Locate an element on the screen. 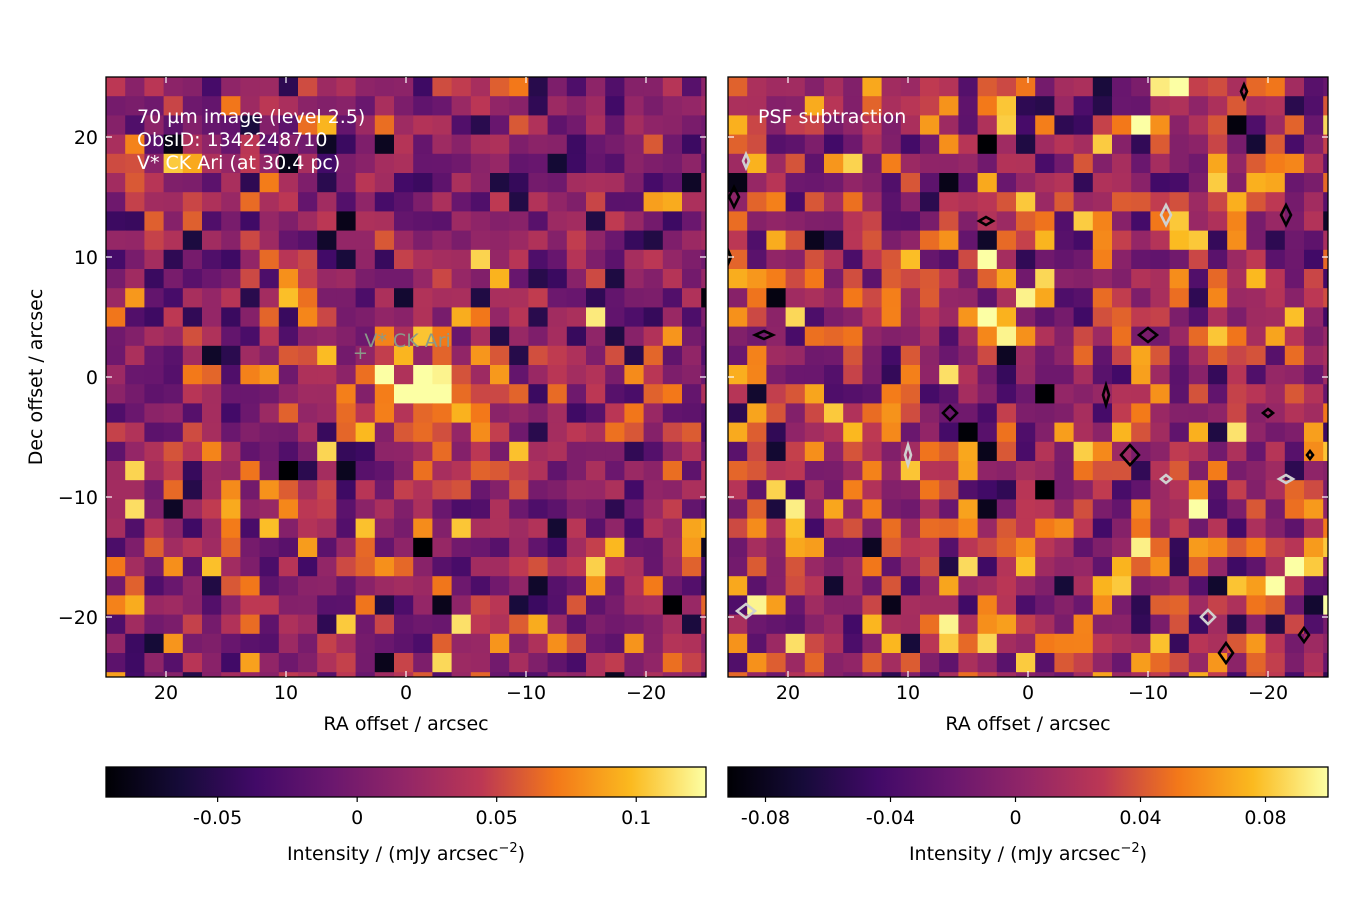 Image resolution: width=1350 pixels, height=900 pixels. left-y-axis-label: Dec offset / arcsec is located at coordinates (36, 377).